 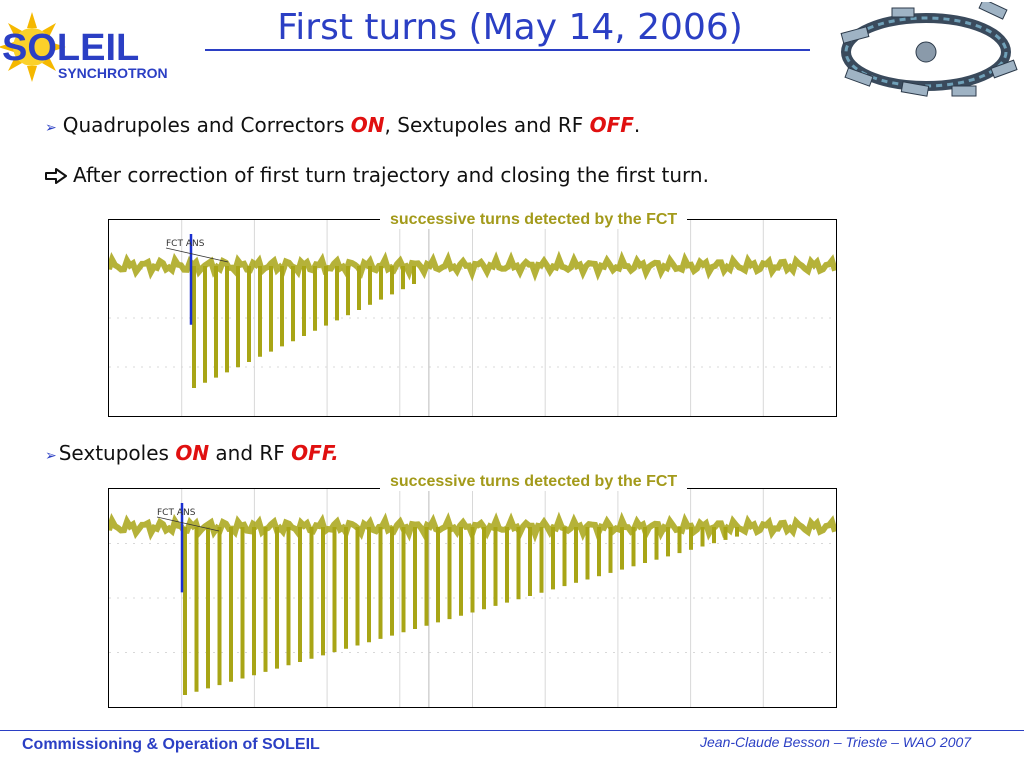 I want to click on soleil-logo: SOLEIL SYNCHROTRON, so click(x=84, y=47).